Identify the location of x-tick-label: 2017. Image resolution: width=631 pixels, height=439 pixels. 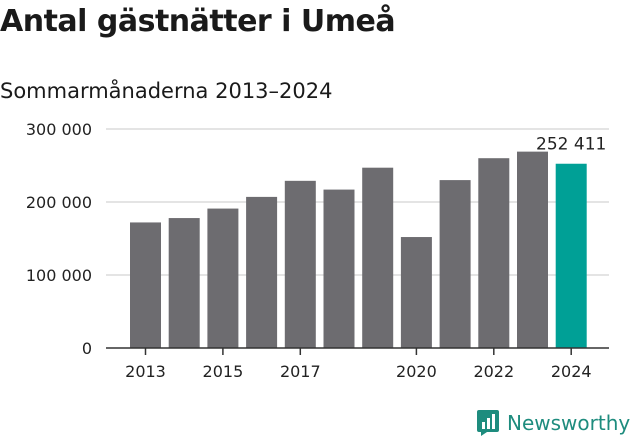
(300, 371).